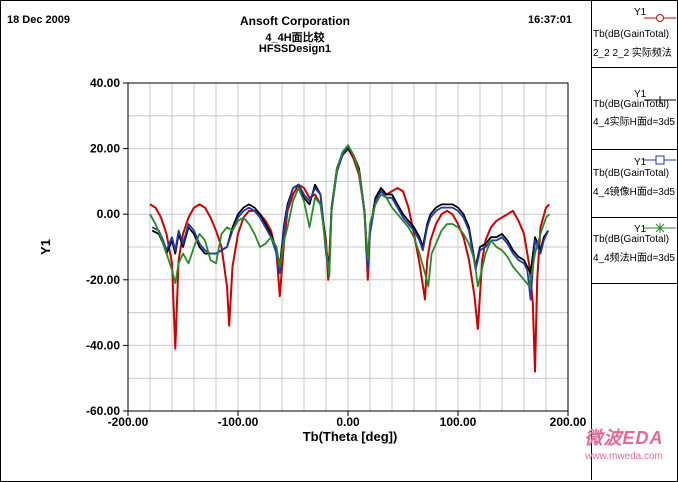 This screenshot has height=482, width=678. I want to click on y-tick-label: -20.00, so click(103, 280).